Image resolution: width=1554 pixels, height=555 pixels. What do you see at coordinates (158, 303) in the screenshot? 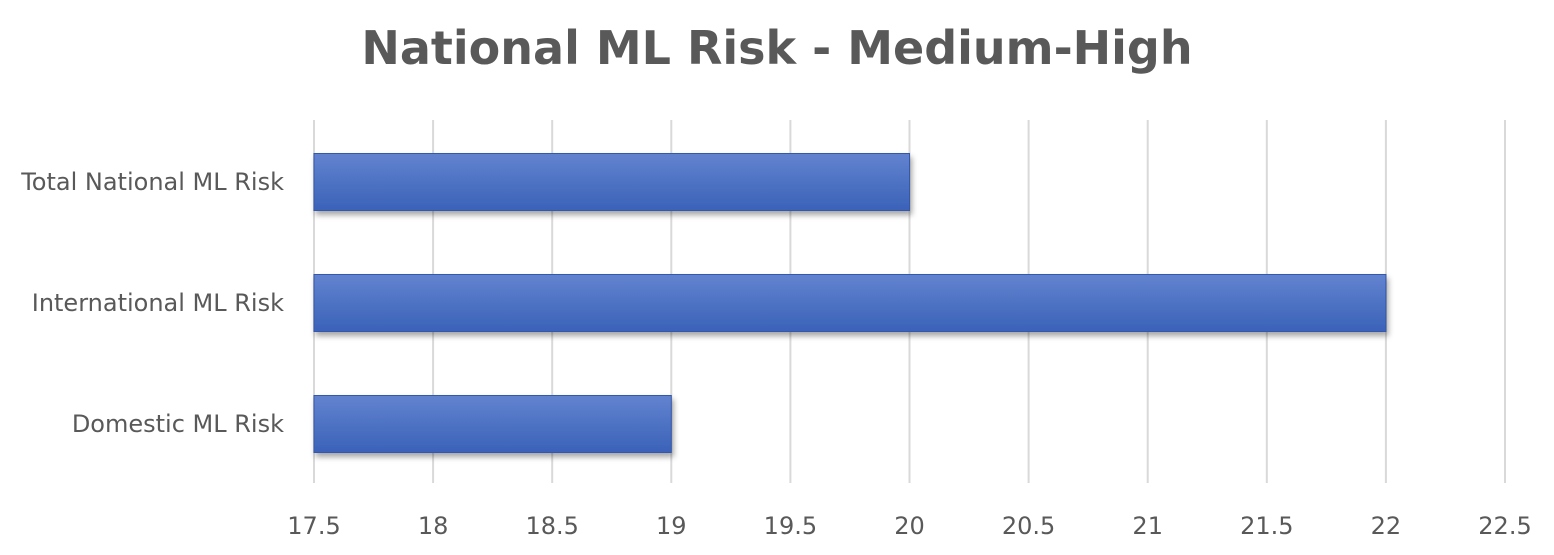
I see `category-label: International ML Risk` at bounding box center [158, 303].